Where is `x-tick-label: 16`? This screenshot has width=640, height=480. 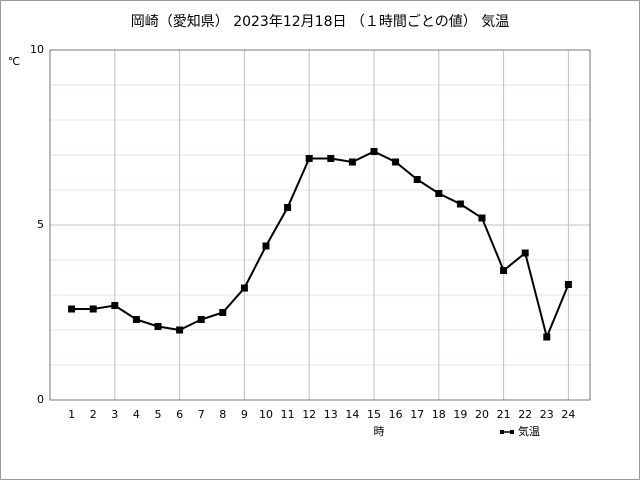
x-tick-label: 16 is located at coordinates (396, 414).